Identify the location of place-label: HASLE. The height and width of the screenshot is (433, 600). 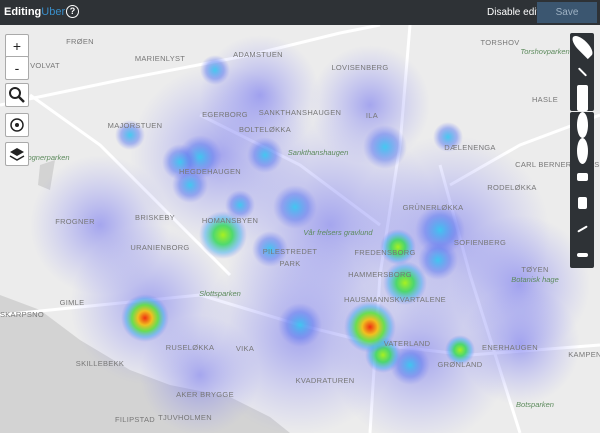
(545, 99).